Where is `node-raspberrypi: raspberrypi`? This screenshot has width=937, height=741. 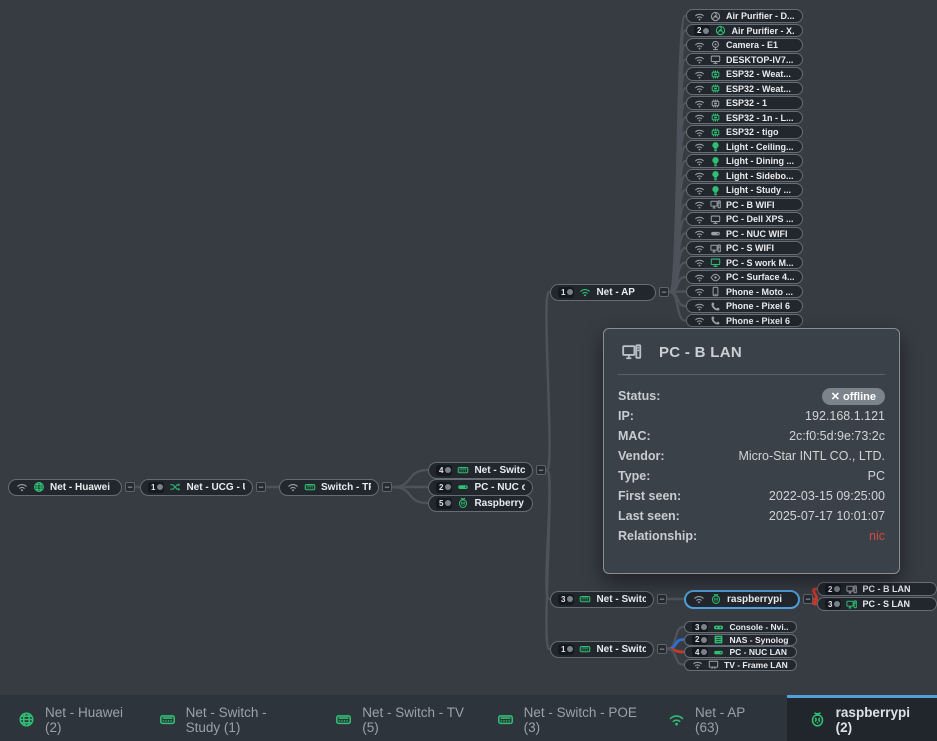 node-raspberrypi: raspberrypi is located at coordinates (742, 599).